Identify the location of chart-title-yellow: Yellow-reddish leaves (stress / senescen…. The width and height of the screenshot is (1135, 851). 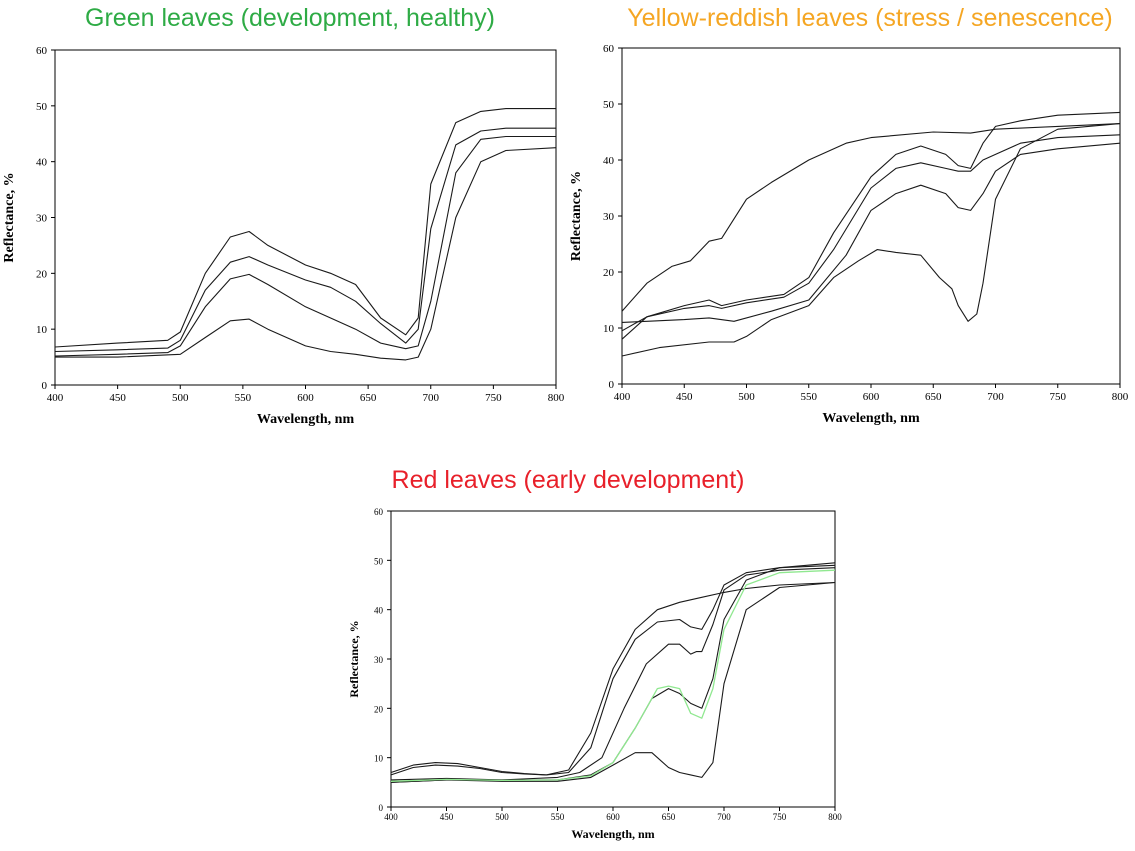
(870, 18).